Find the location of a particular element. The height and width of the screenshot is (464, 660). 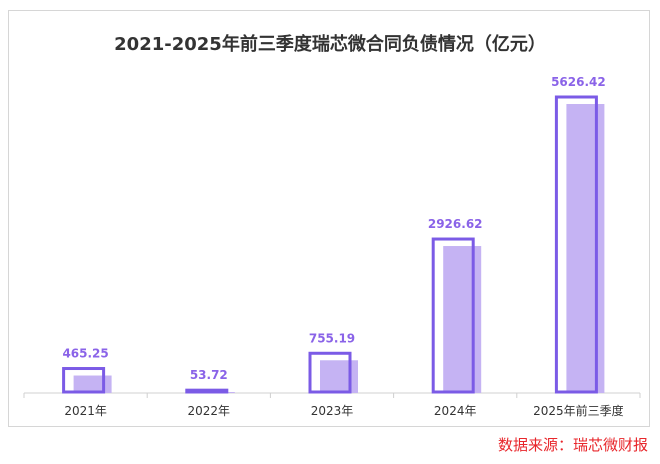

data-label: 465.25 is located at coordinates (85, 354).